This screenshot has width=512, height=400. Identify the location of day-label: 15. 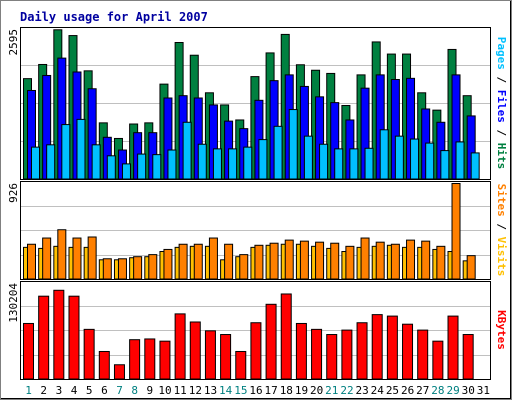
(240, 390).